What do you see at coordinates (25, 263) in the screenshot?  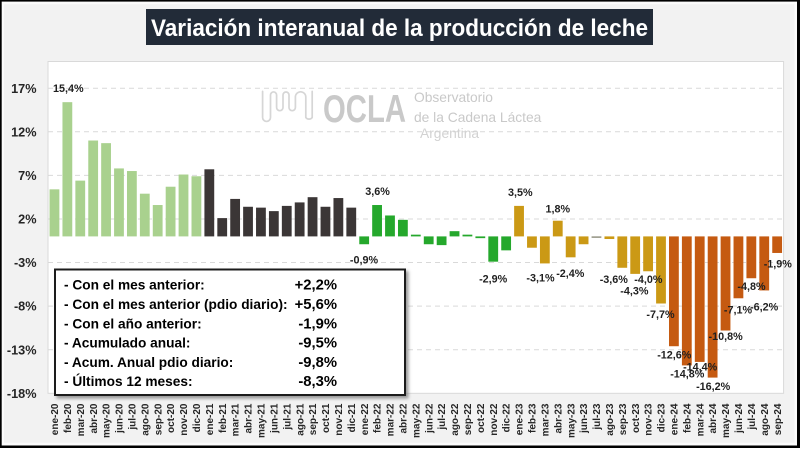 I see `svg-text: -3%` at bounding box center [25, 263].